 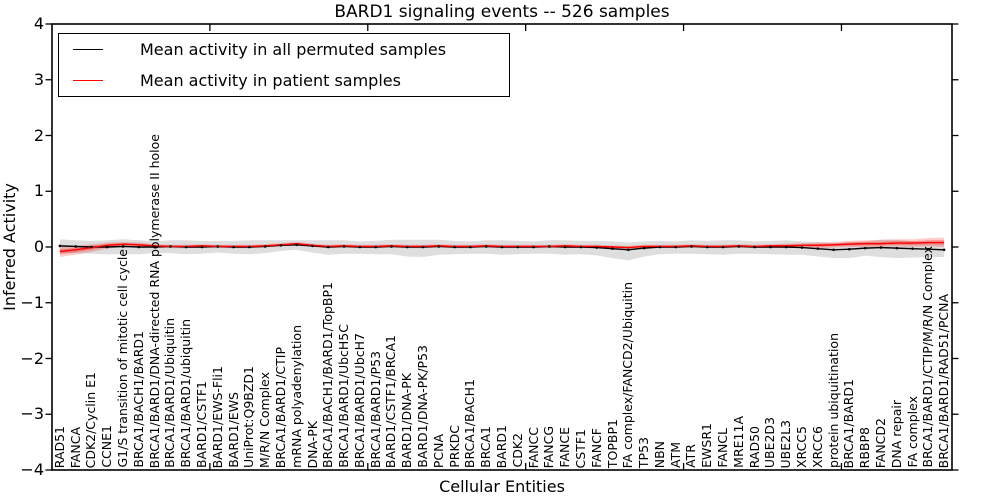 What do you see at coordinates (186, 393) in the screenshot?
I see `x-category-label: BRCA1/BARD1/ubiquitin` at bounding box center [186, 393].